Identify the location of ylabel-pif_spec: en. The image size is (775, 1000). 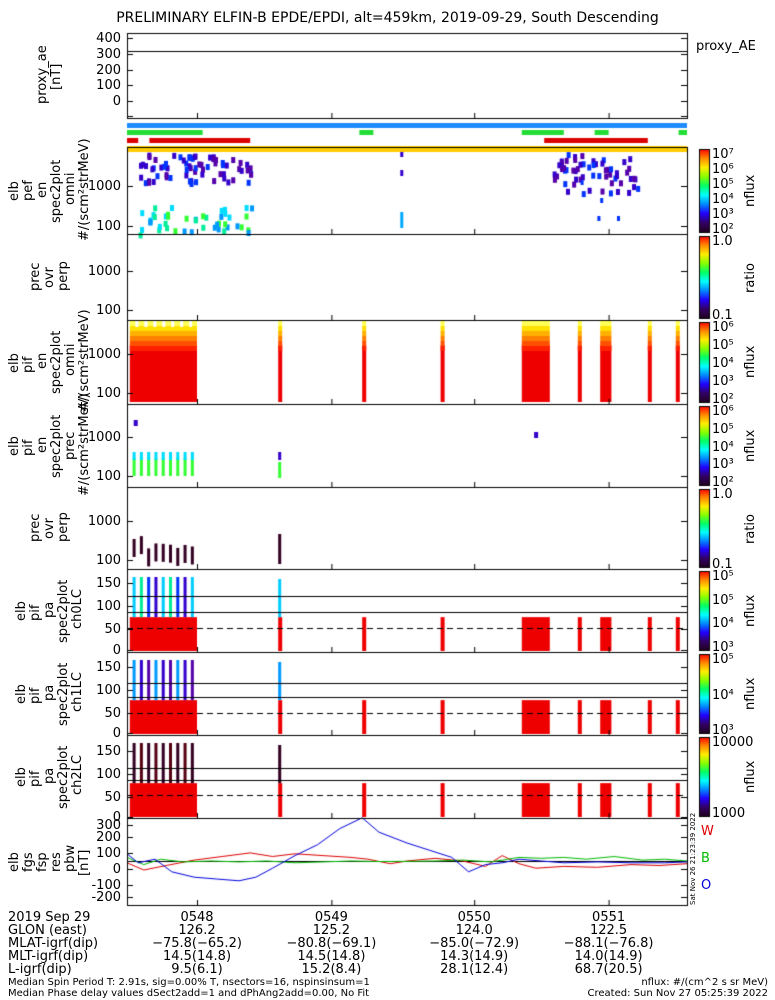
(42, 361).